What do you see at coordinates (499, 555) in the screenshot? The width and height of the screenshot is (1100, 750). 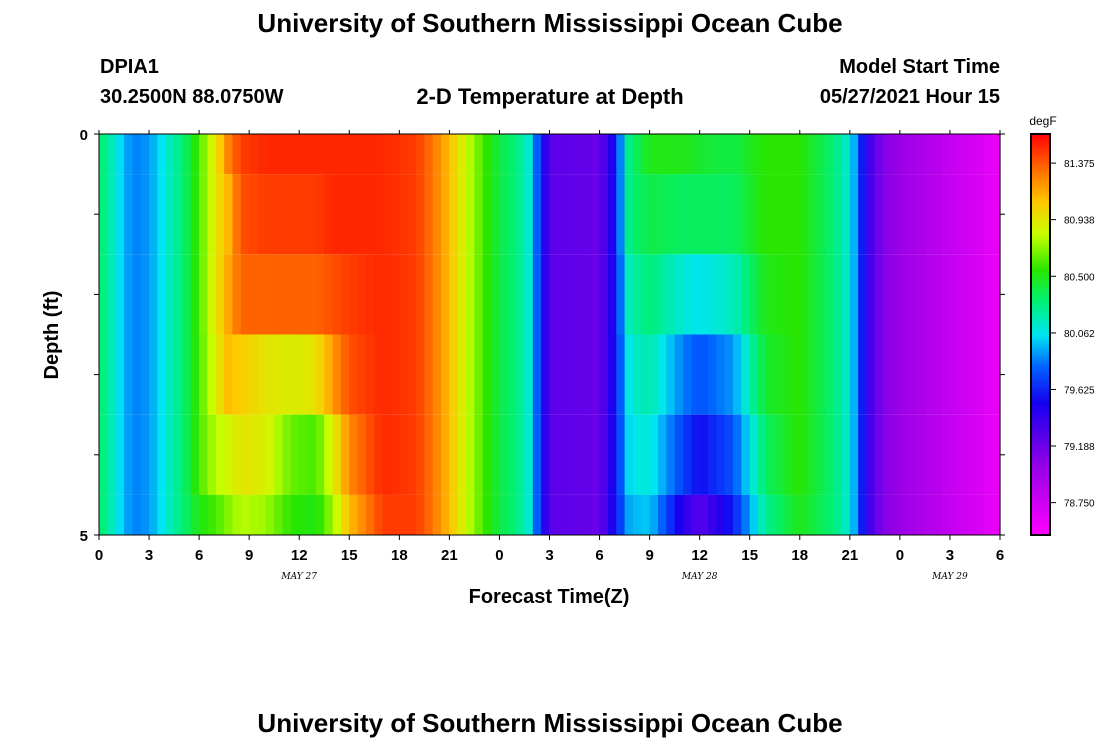 I see `x-tick-label: 0` at bounding box center [499, 555].